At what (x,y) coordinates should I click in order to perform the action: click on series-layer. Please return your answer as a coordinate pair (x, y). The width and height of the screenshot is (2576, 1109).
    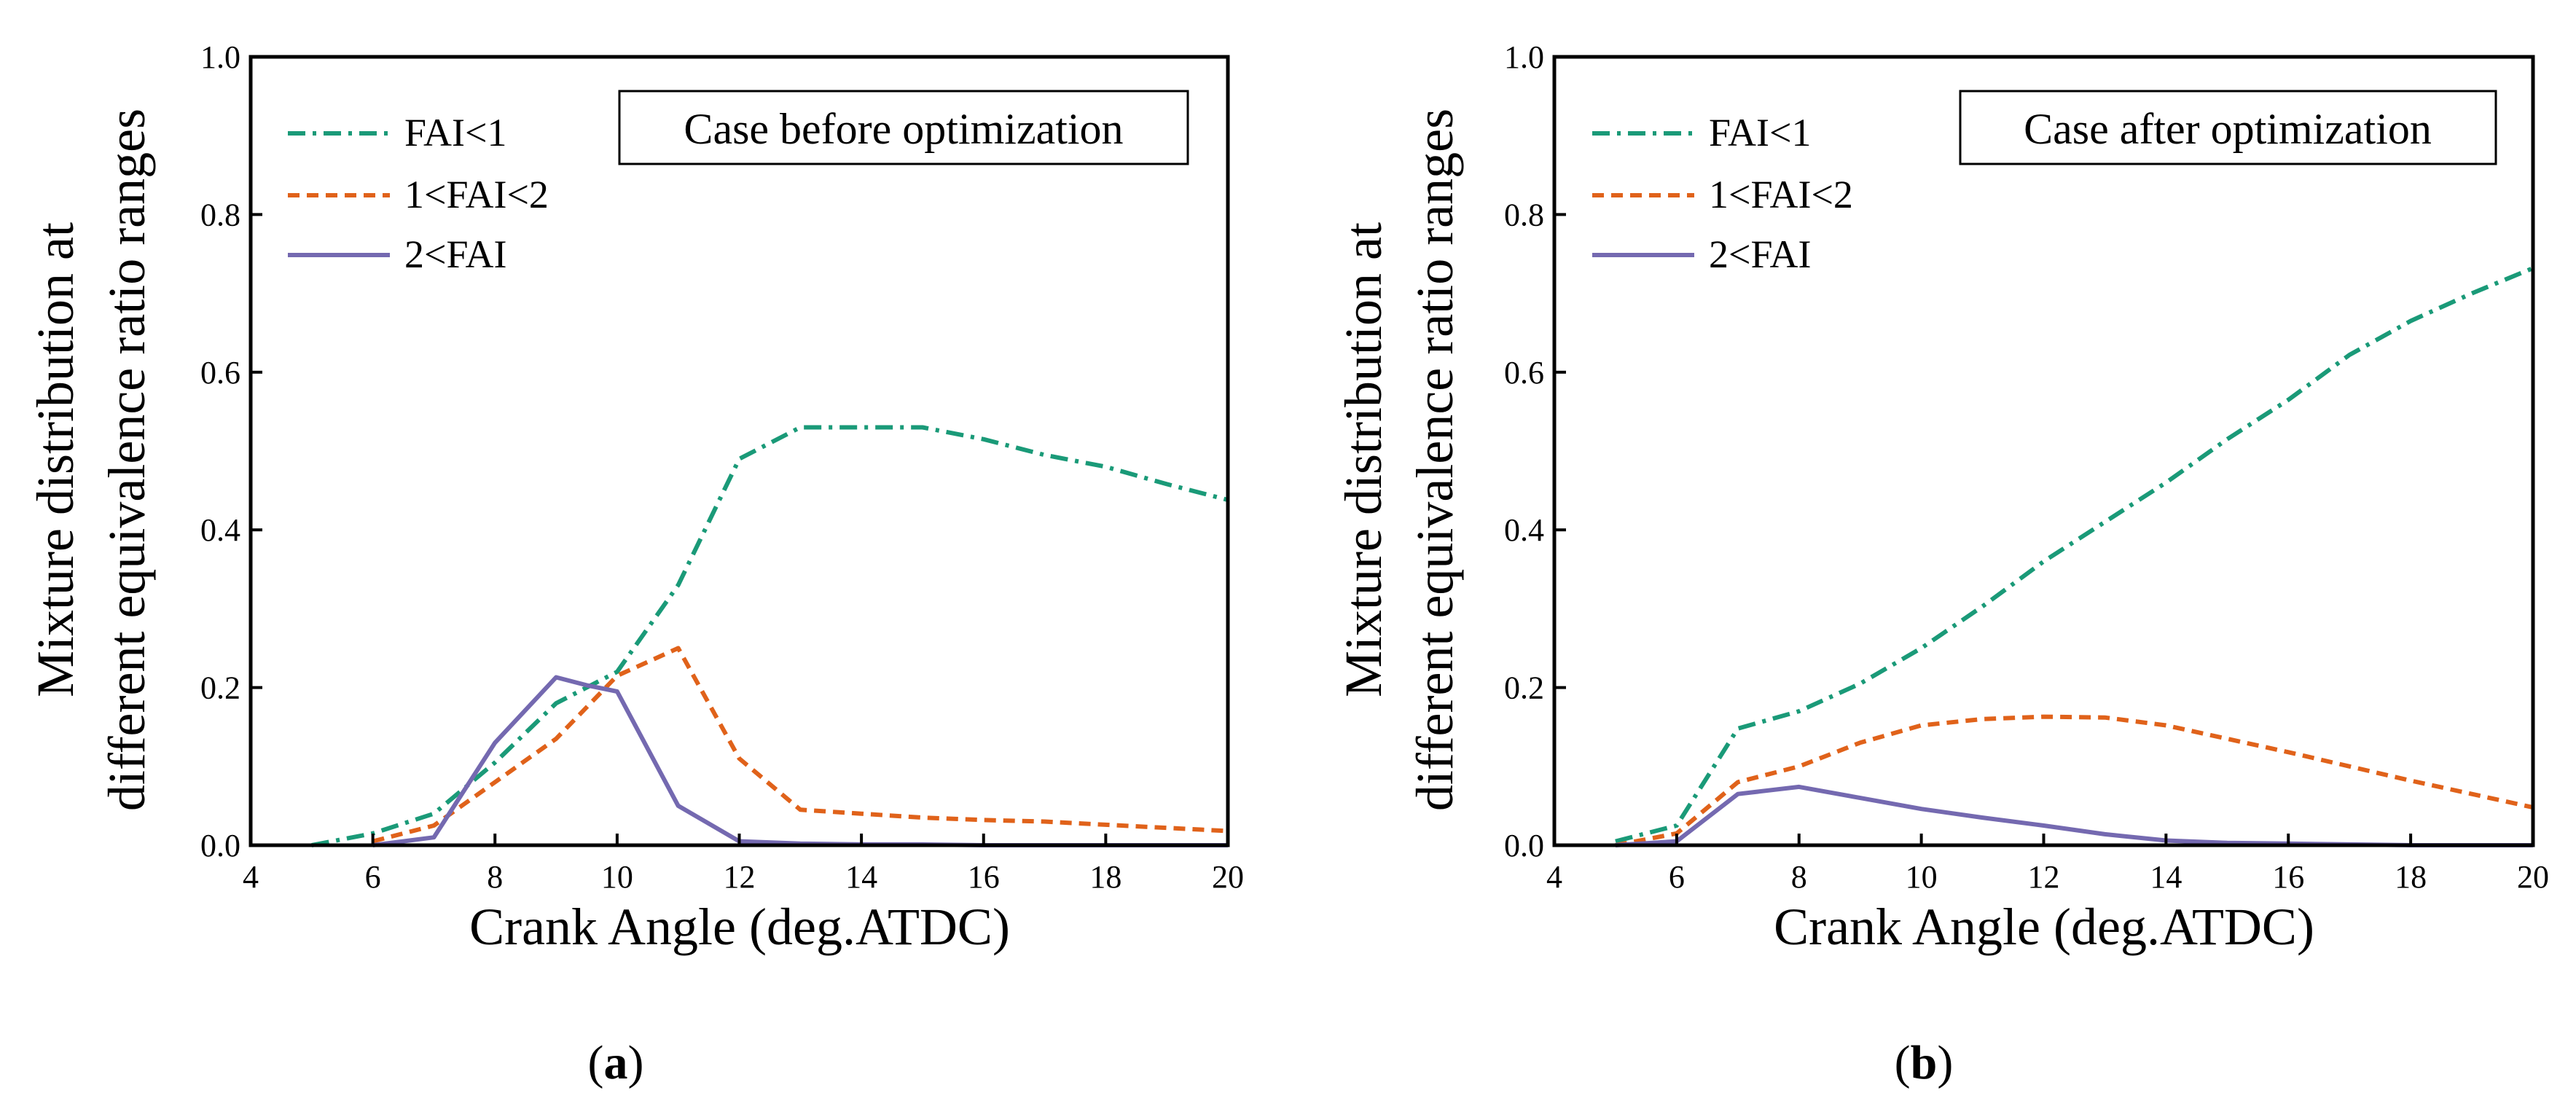
    Looking at the image, I should click on (770, 636).